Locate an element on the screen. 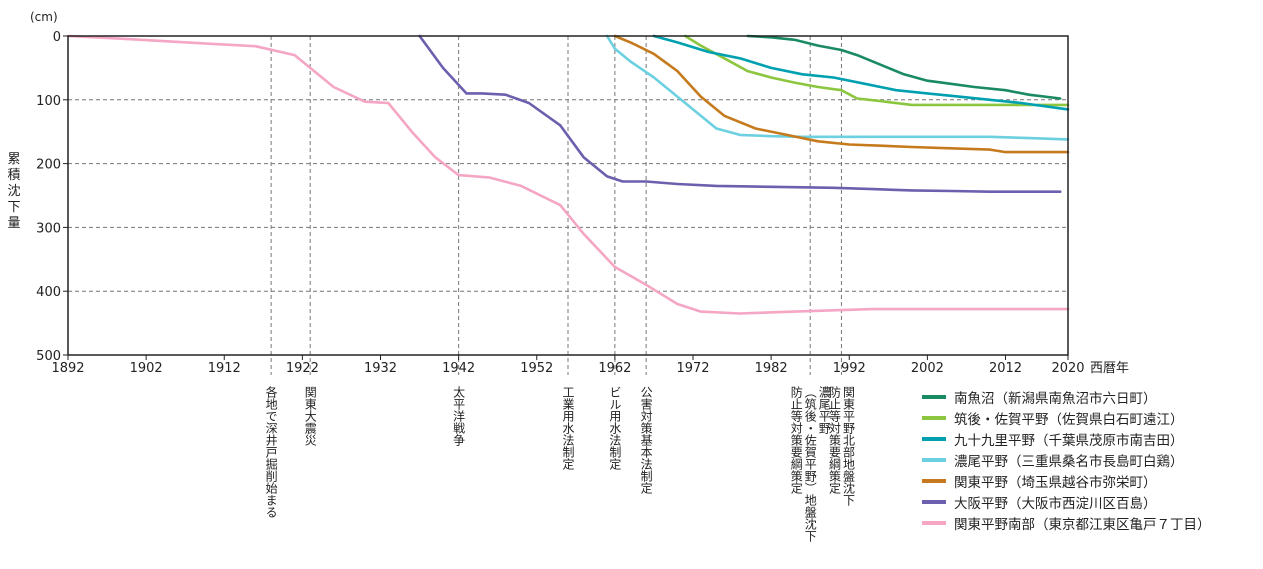 This screenshot has height=569, width=1263. x-tick-label: 1942 is located at coordinates (458, 368).